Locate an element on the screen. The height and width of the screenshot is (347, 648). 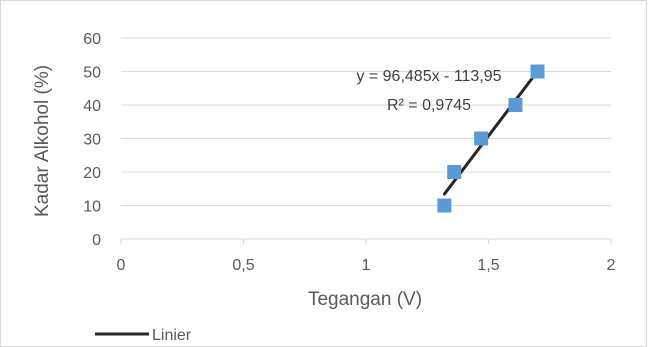
y-tick-label: 60 is located at coordinates (92, 39).